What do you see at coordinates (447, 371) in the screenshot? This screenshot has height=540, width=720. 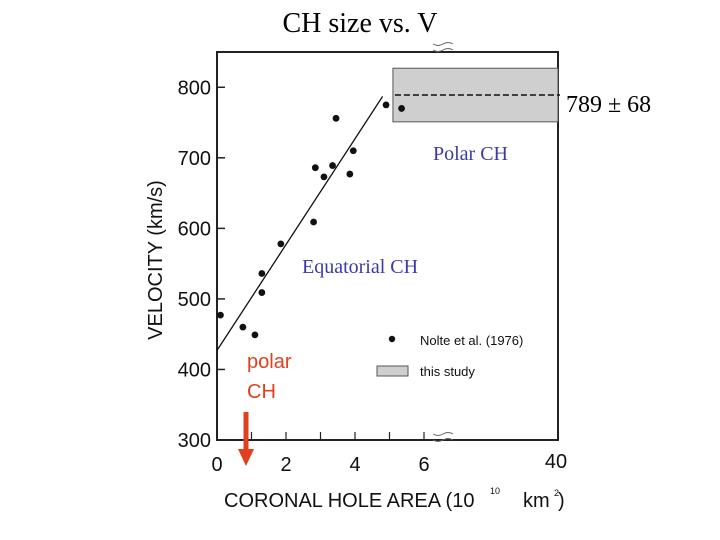 I see `legend-entry-this-study: this study` at bounding box center [447, 371].